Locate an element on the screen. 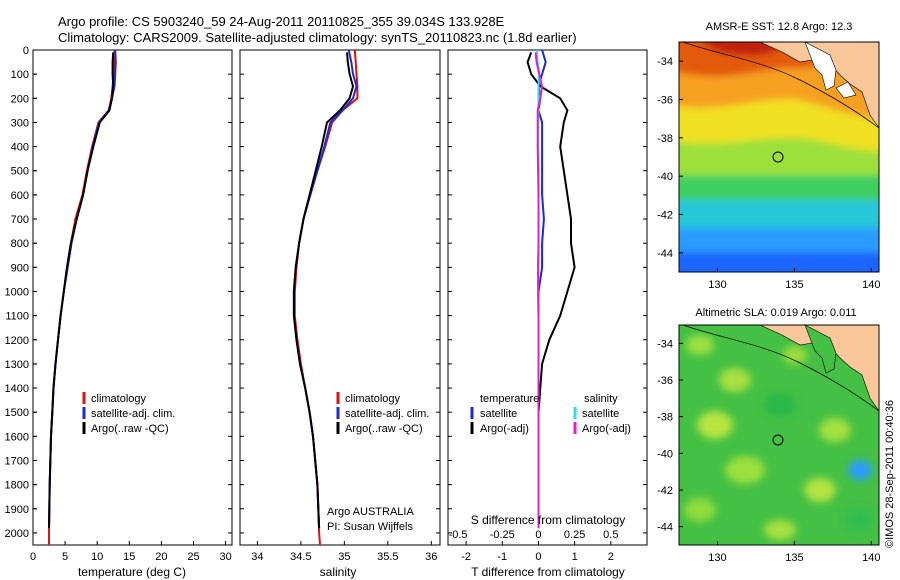 The width and height of the screenshot is (900, 580). imos-credit: ©IMOS 28-Sep-2011 00:40:36 is located at coordinates (890, 474).